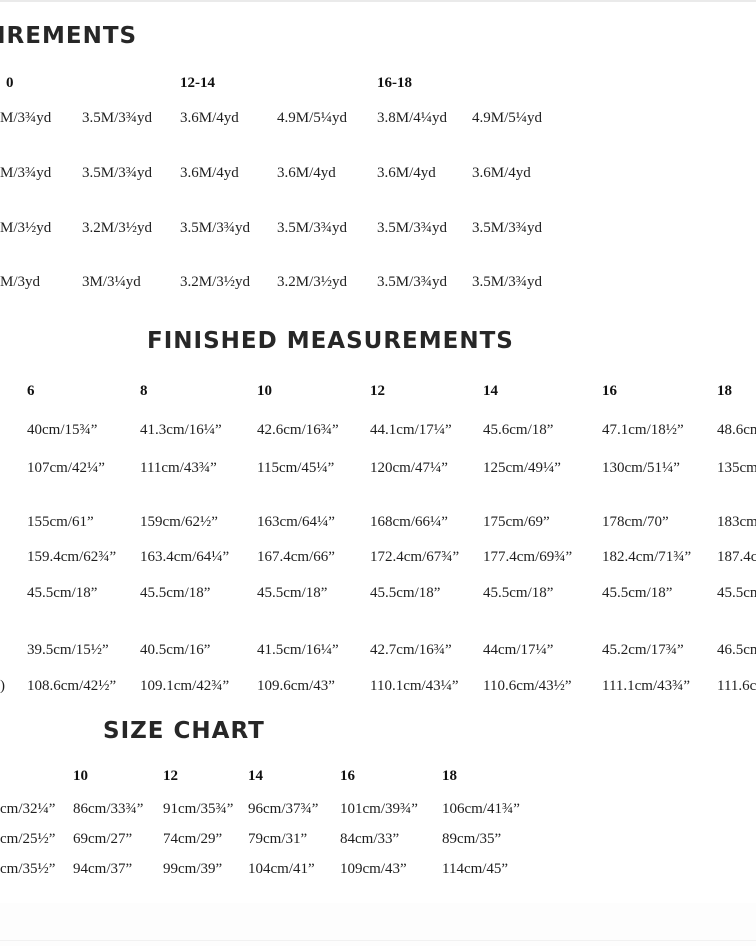 This screenshot has width=756, height=946. Describe the element at coordinates (298, 430) in the screenshot. I see `measurement-cell: 42.6cm/16¾”` at that location.